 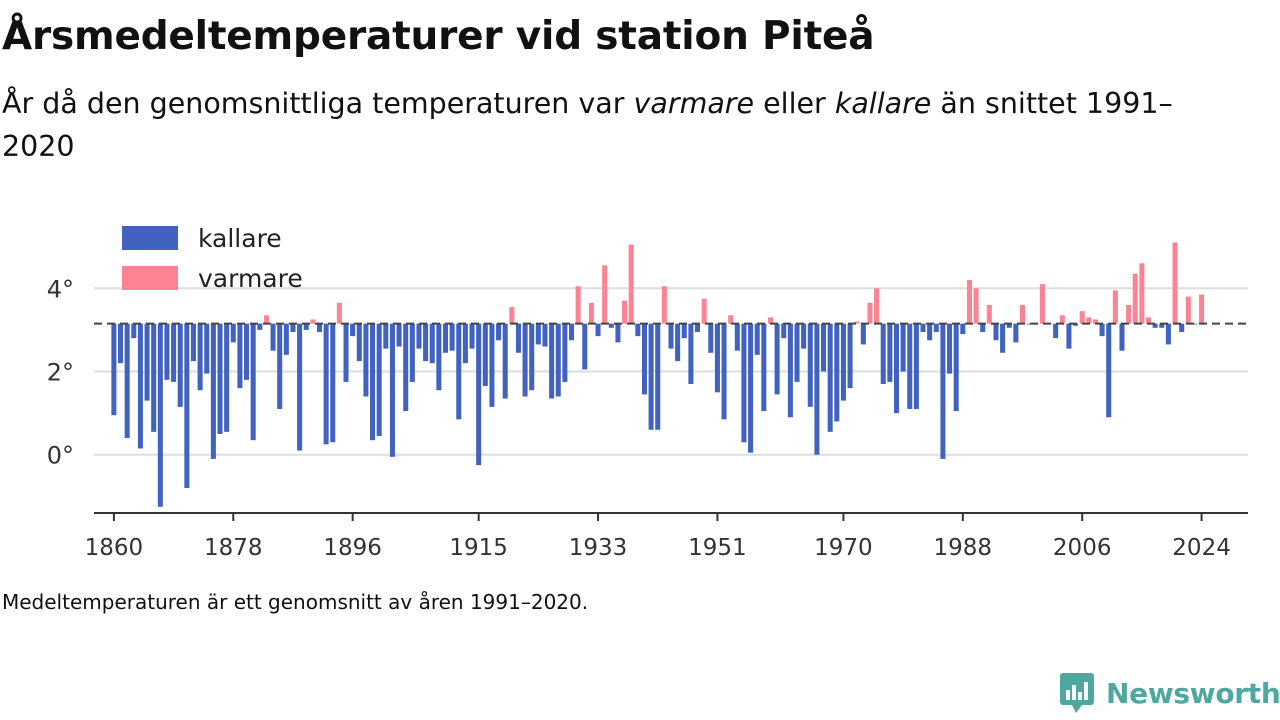 I want to click on legend-swatch-varmare, so click(x=150, y=278).